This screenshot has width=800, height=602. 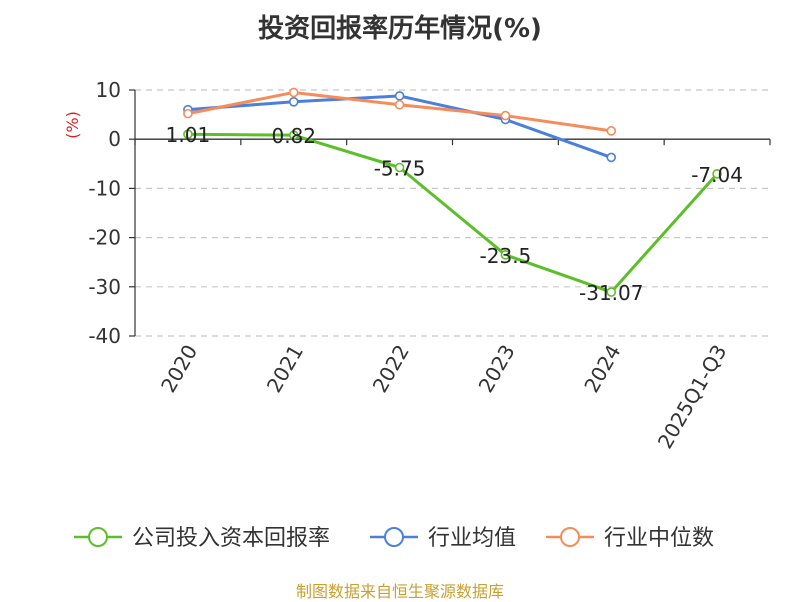 What do you see at coordinates (231, 538) in the screenshot?
I see `legend-label: 公司投入资本回报率` at bounding box center [231, 538].